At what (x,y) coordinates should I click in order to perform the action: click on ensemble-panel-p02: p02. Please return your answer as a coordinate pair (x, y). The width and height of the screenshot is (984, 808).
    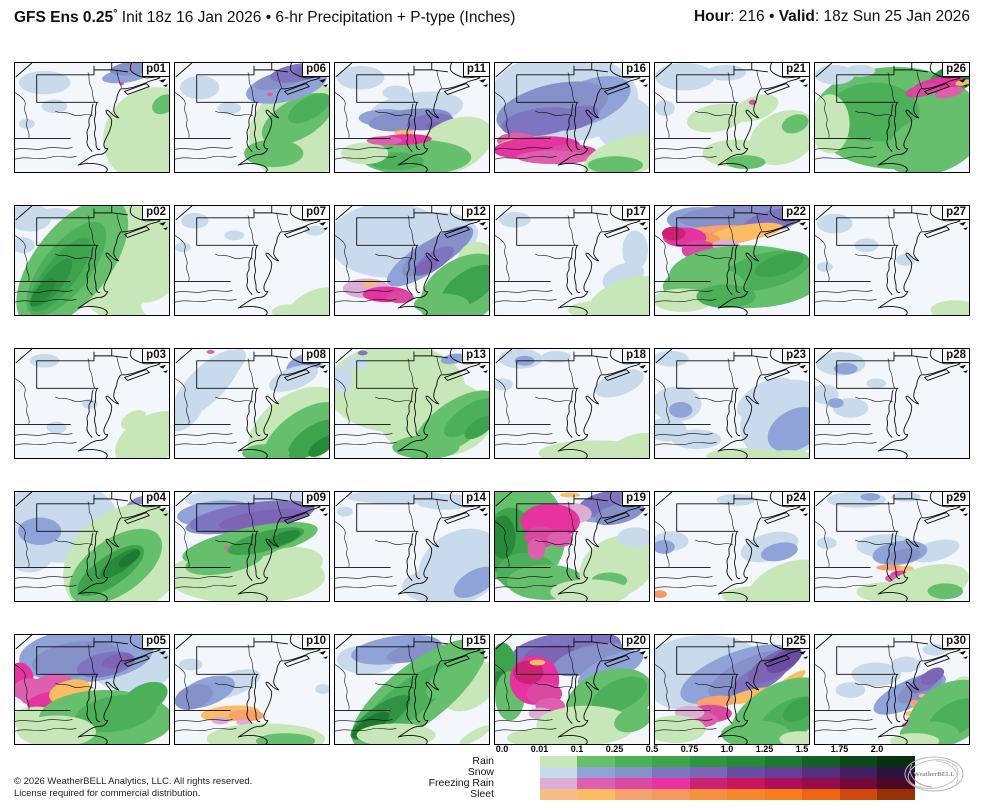
    Looking at the image, I should click on (92, 260).